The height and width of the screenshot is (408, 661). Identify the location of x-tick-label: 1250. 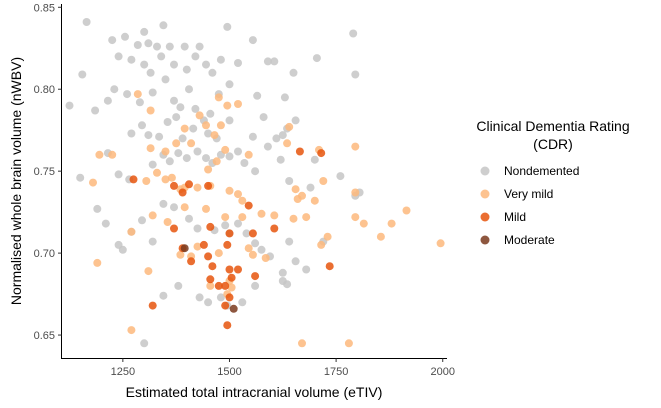
(123, 372).